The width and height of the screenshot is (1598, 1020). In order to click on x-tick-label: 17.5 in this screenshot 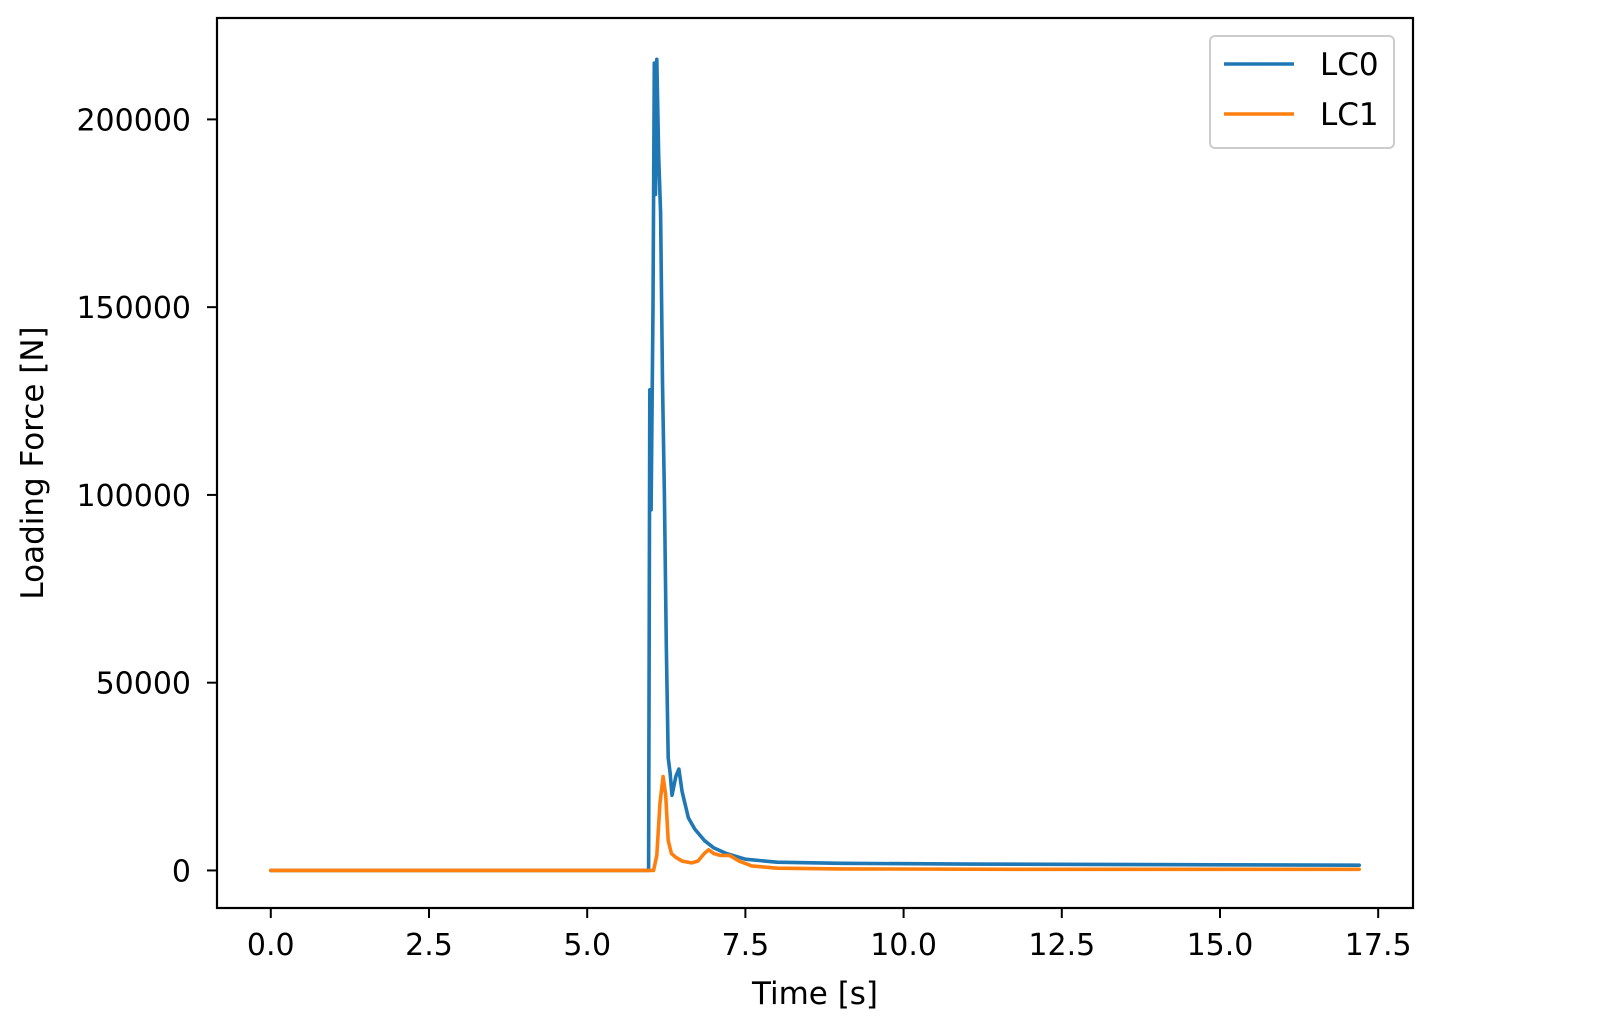, I will do `click(1378, 945)`.